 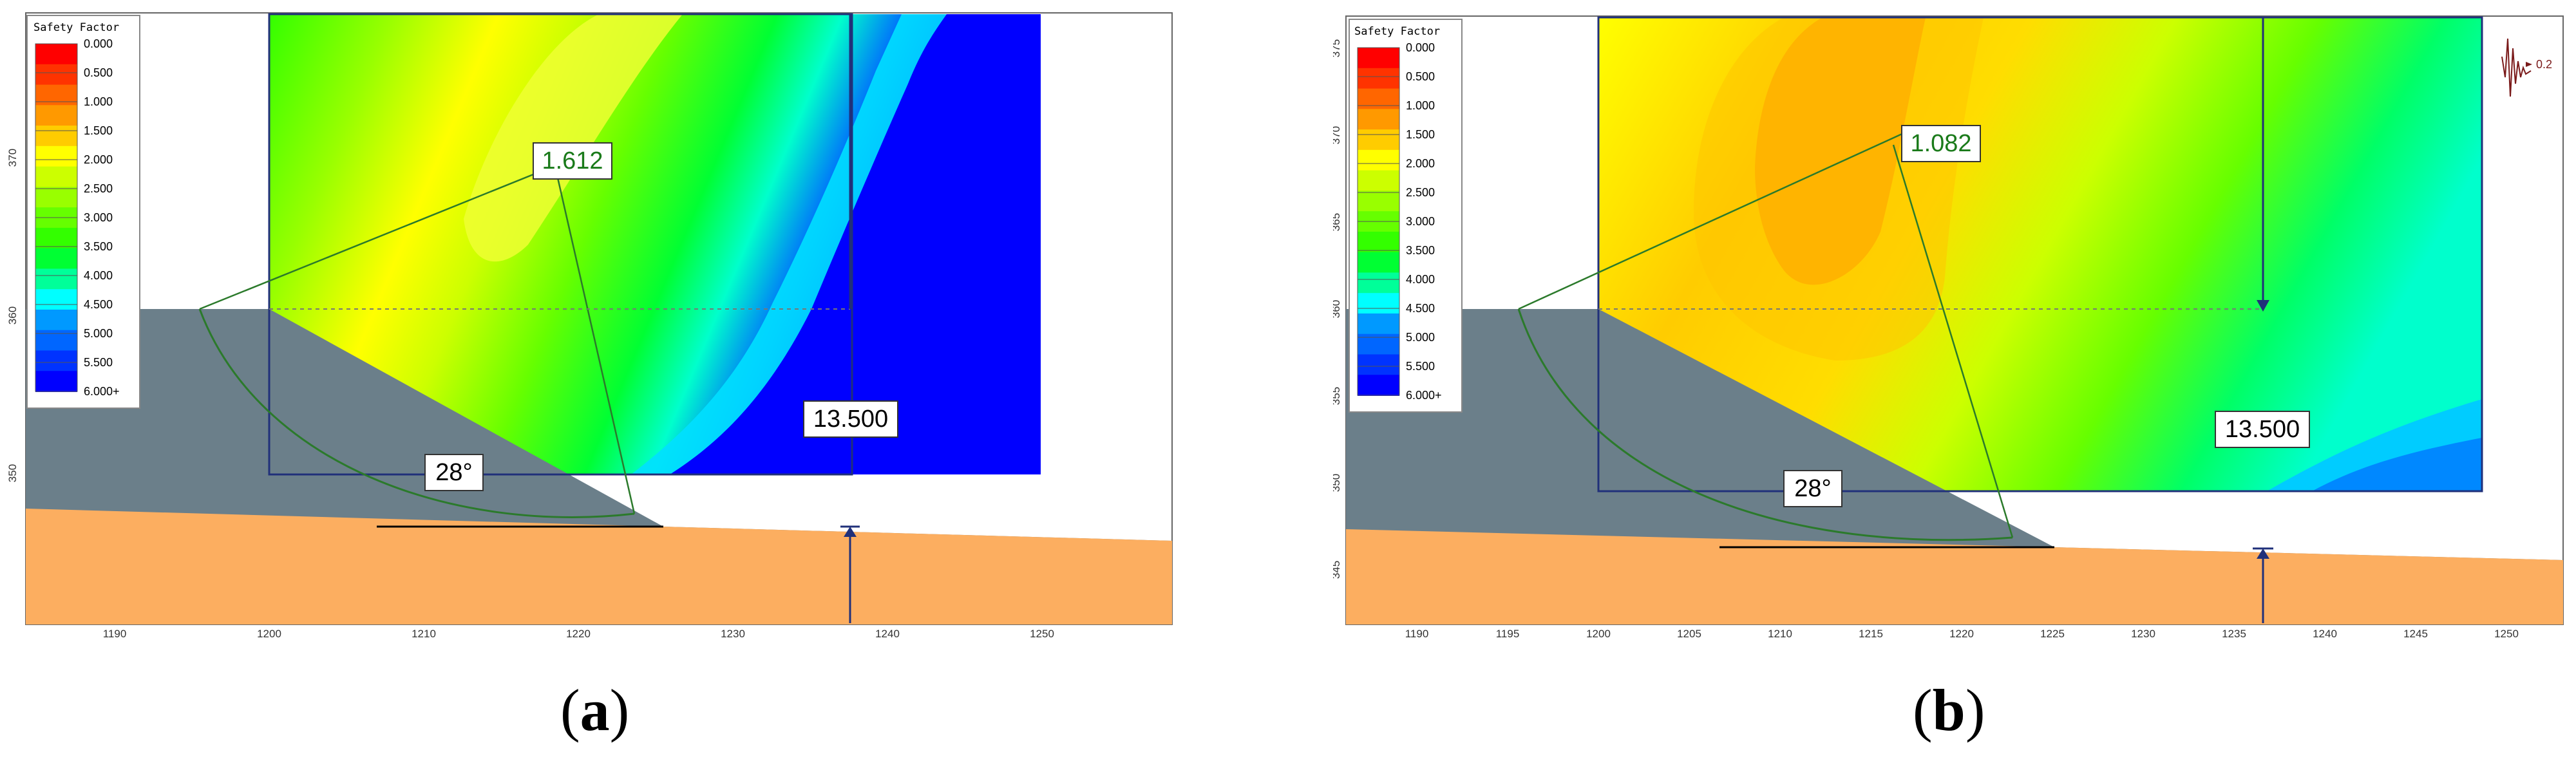 I want to click on min-fs-label: 1.612, so click(x=572, y=160).